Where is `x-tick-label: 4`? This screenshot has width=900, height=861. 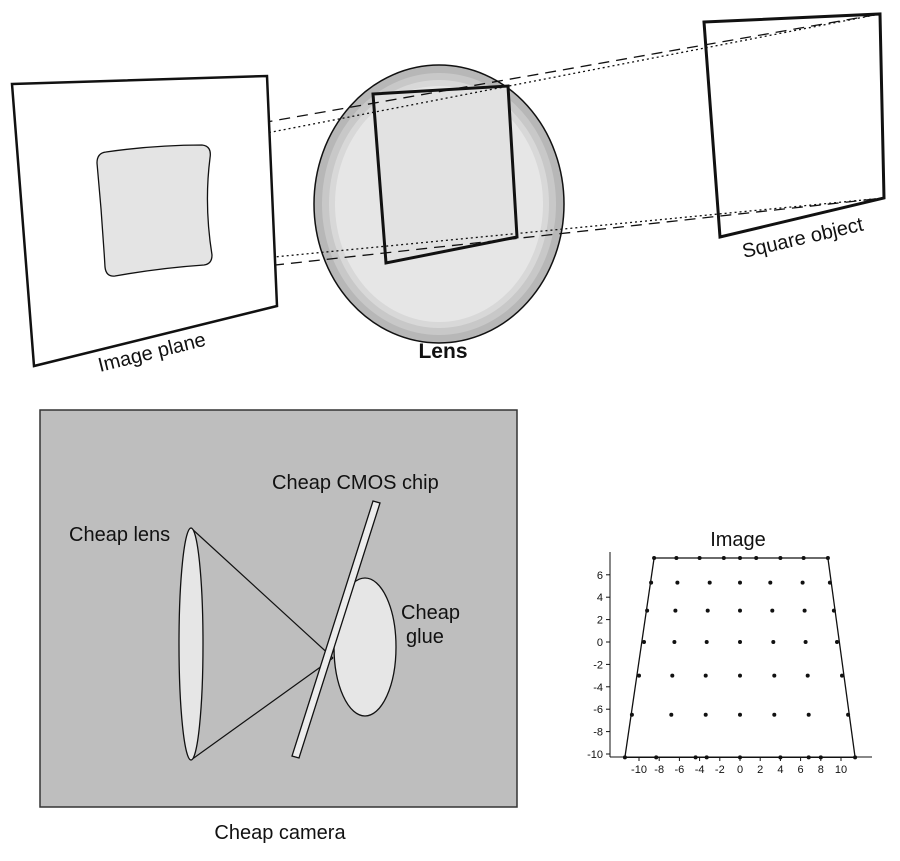 x-tick-label: 4 is located at coordinates (780, 770).